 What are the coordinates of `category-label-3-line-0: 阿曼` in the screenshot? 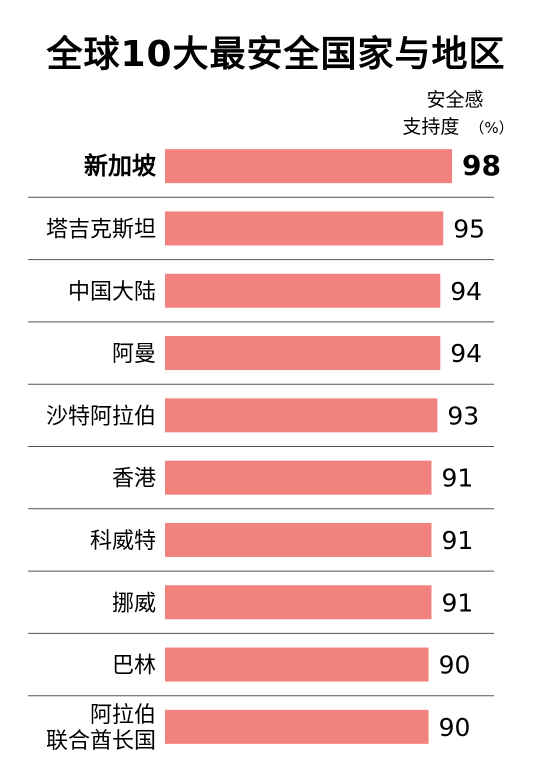 It's located at (134, 354).